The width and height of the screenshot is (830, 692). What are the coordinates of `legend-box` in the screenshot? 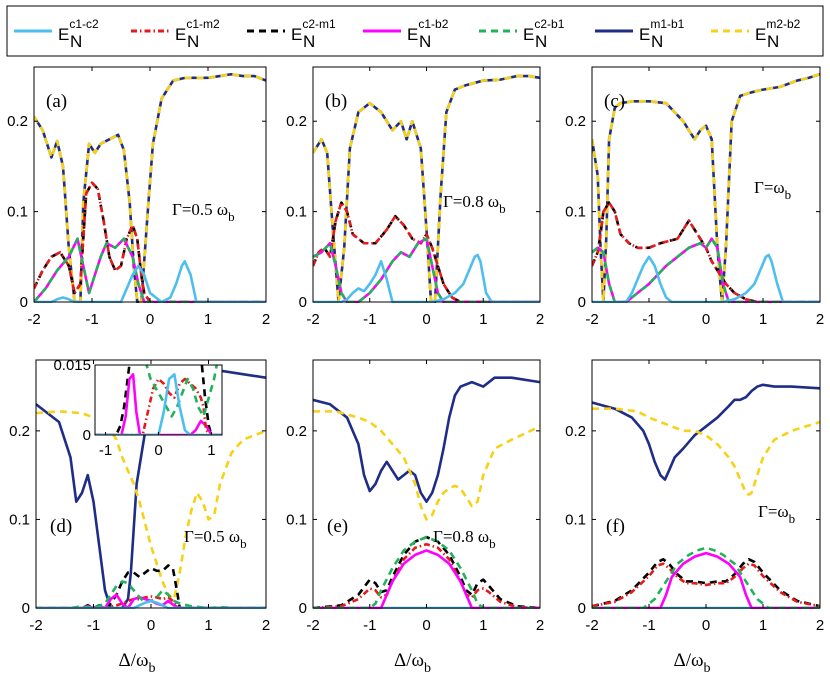 It's located at (415, 31).